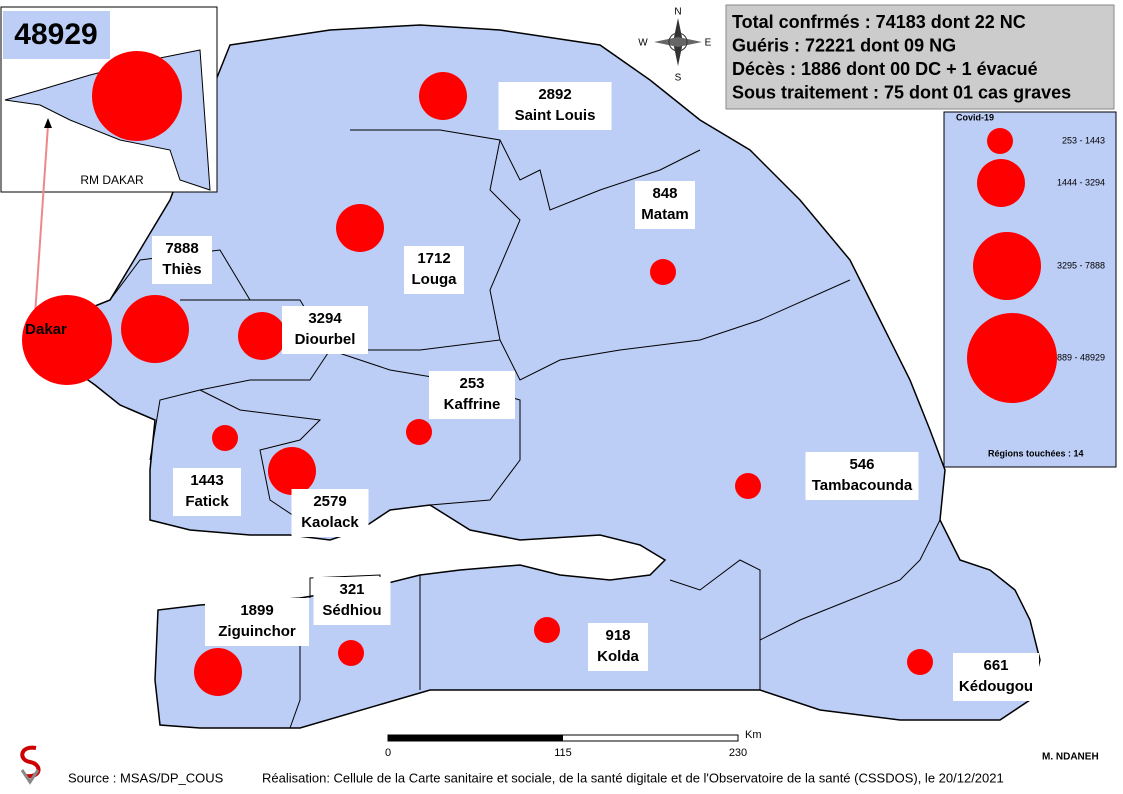 This screenshot has width=1123, height=794. What do you see at coordinates (885, 69) in the screenshot?
I see `summary-line: Décès : 1886 dont 00 DC + 1 évacué` at bounding box center [885, 69].